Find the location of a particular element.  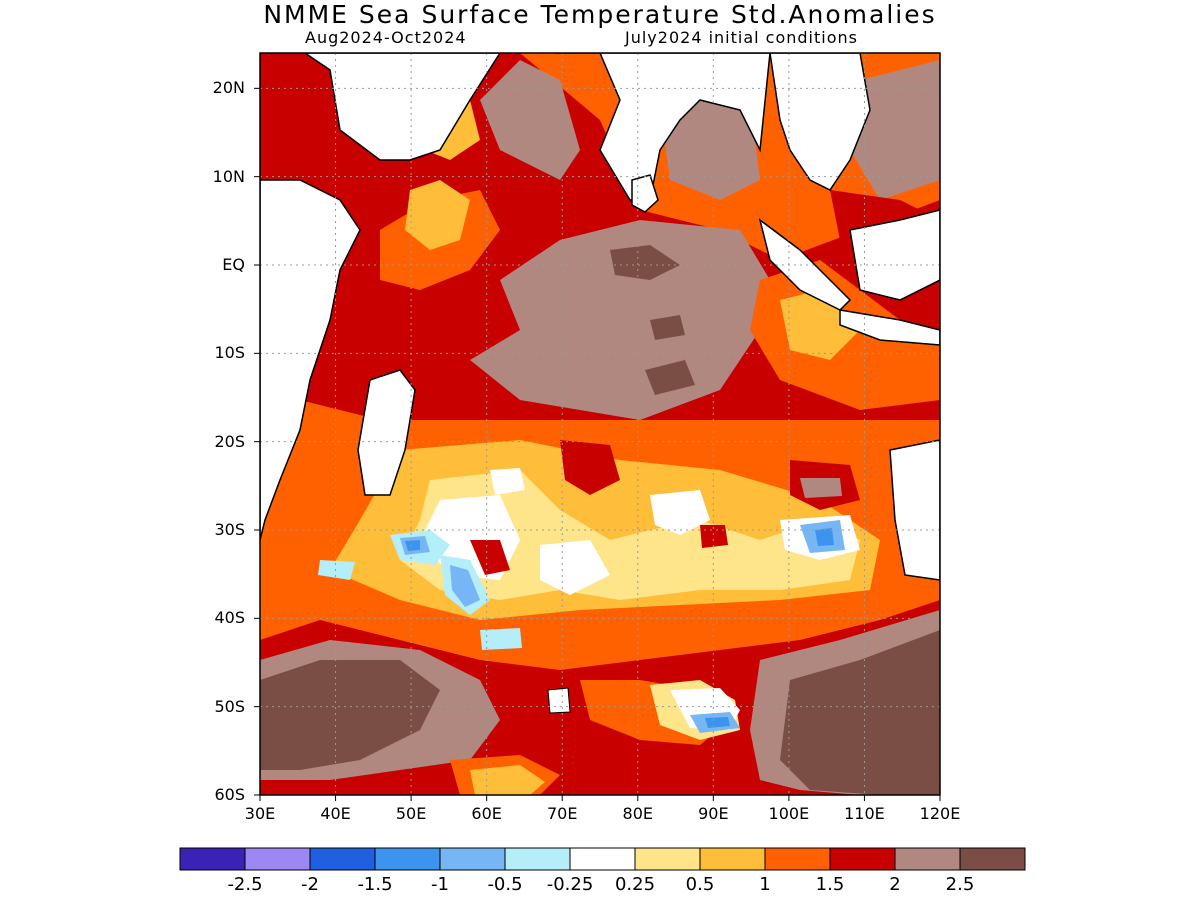

lat-tick-label: EQ is located at coordinates (233, 264).